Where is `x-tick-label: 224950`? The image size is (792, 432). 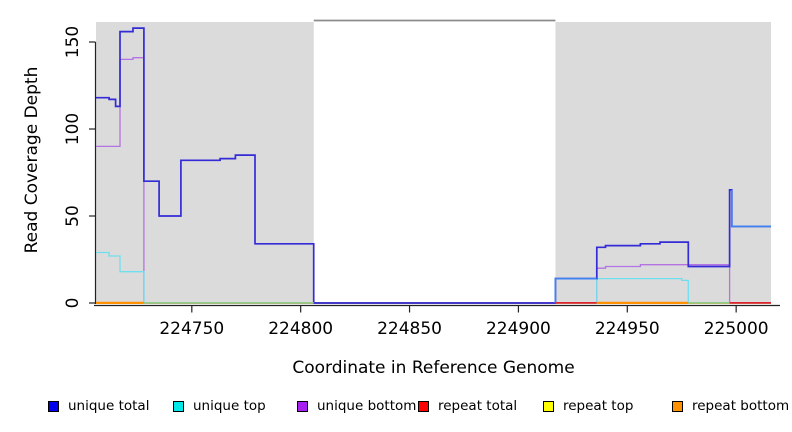
x-tick-label: 224950 is located at coordinates (627, 329).